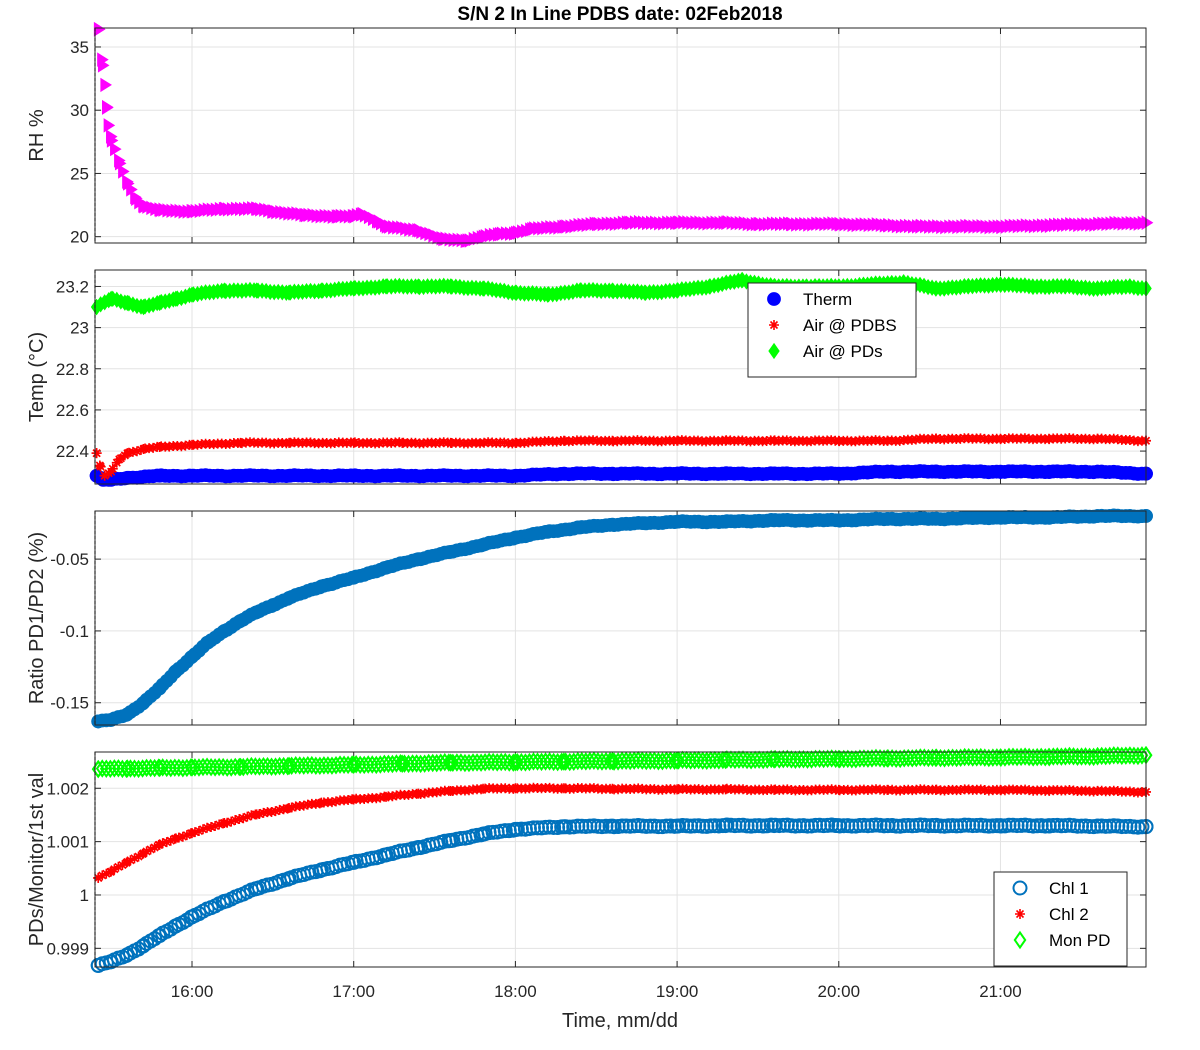 The height and width of the screenshot is (1050, 1200). What do you see at coordinates (37, 377) in the screenshot?
I see `y-axis-label: Temp (°C)` at bounding box center [37, 377].